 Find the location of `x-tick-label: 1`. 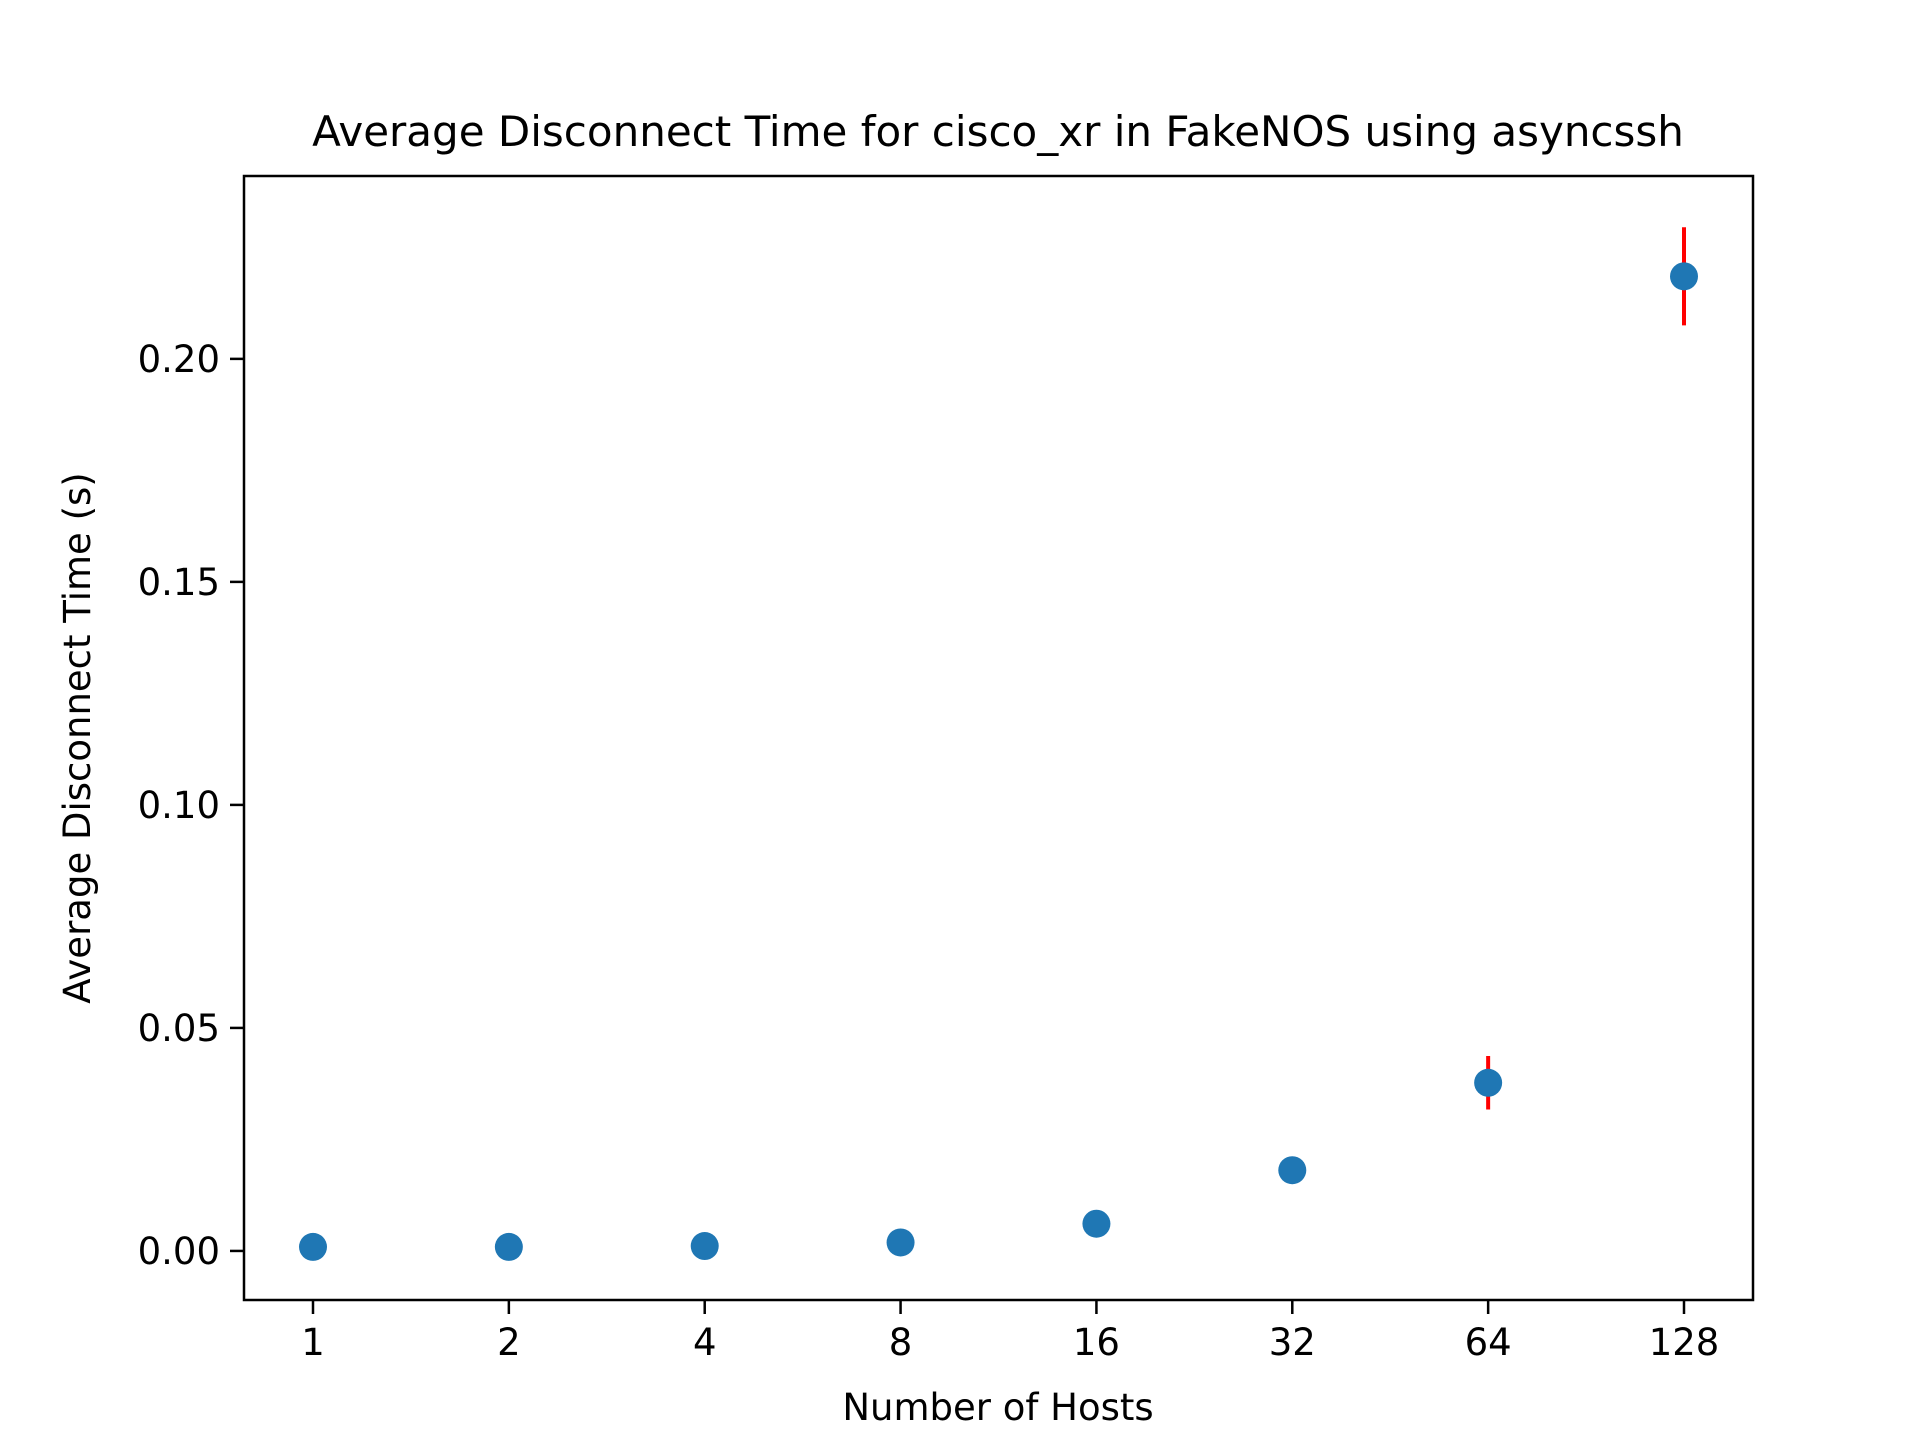

x-tick-label: 1 is located at coordinates (313, 1342).